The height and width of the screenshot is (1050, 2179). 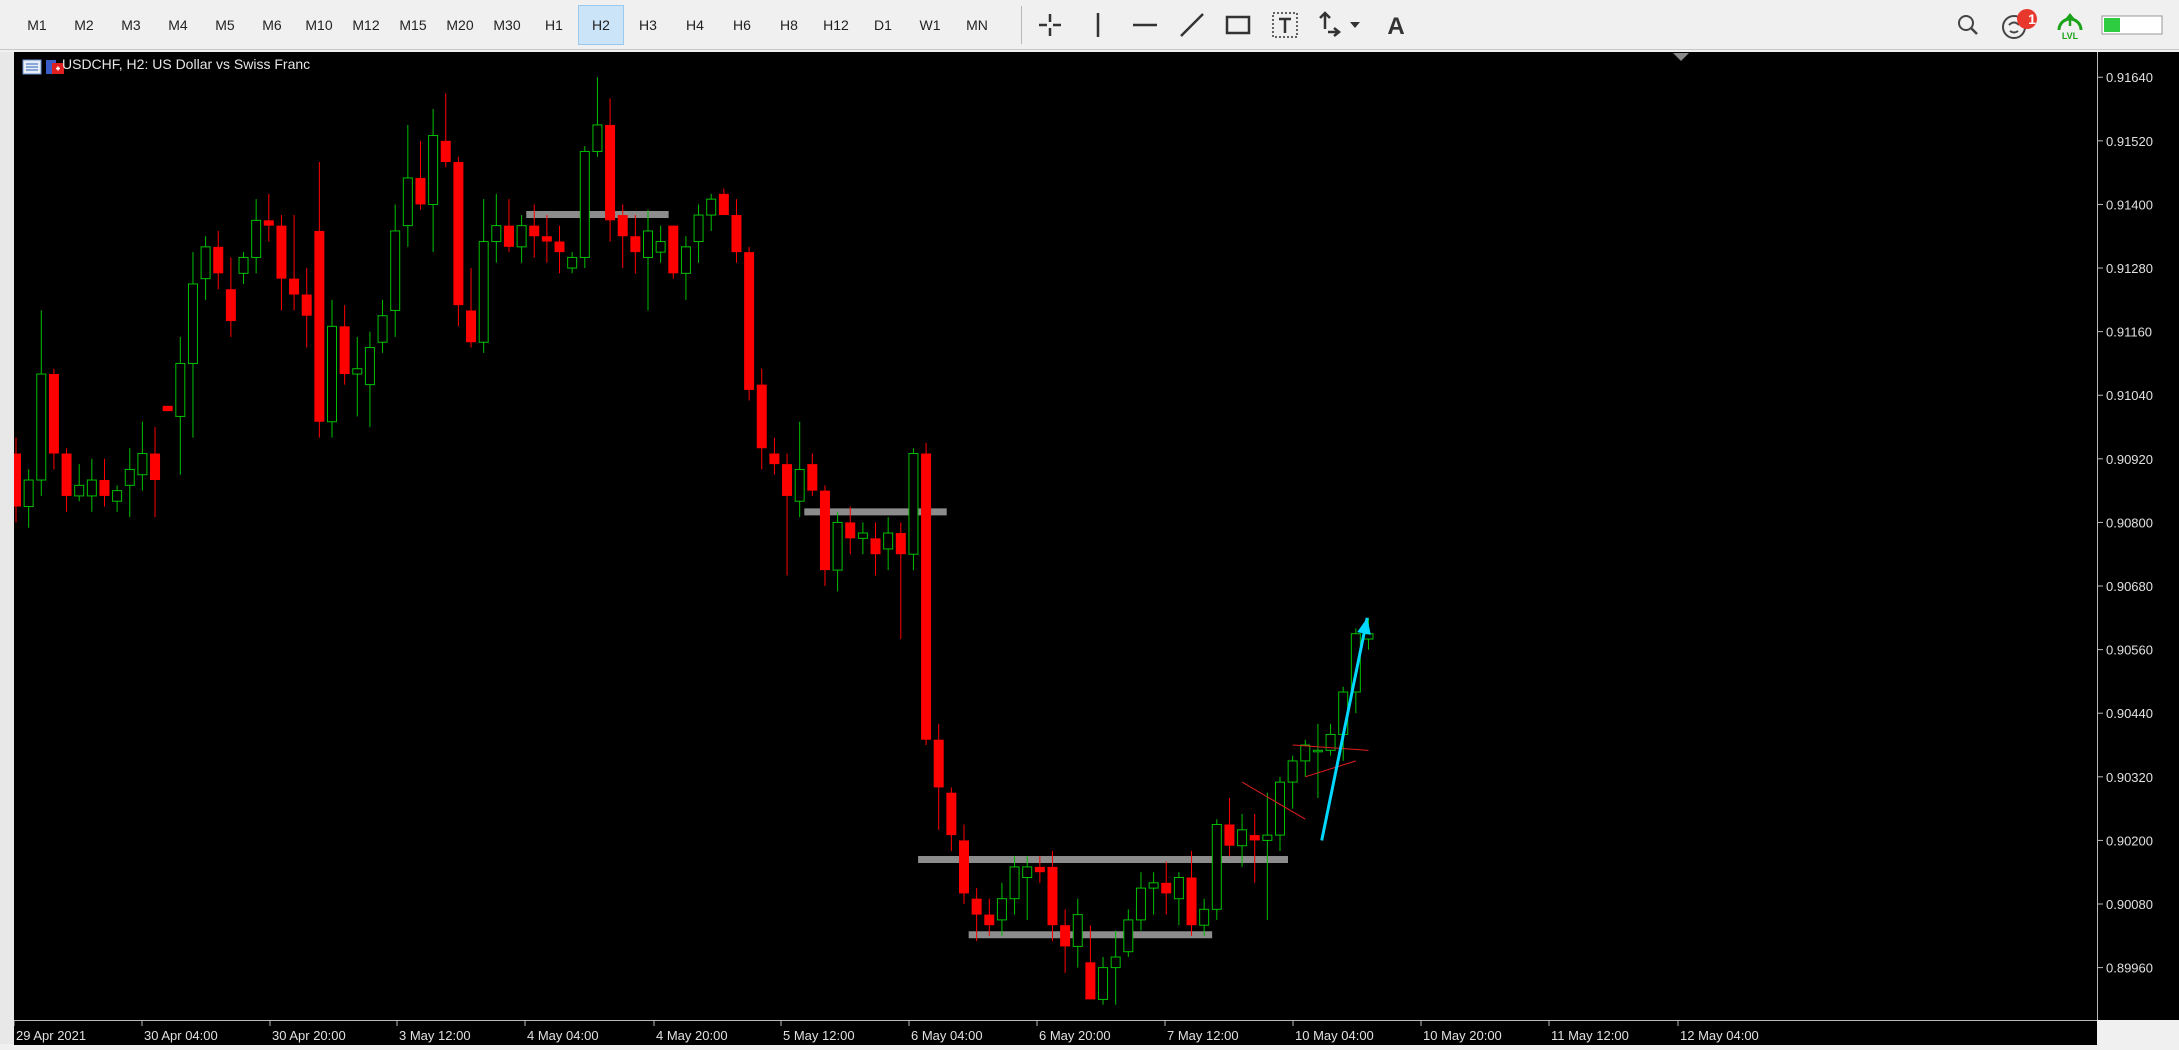 I want to click on timeframe-button-m3: M3, so click(x=131, y=25).